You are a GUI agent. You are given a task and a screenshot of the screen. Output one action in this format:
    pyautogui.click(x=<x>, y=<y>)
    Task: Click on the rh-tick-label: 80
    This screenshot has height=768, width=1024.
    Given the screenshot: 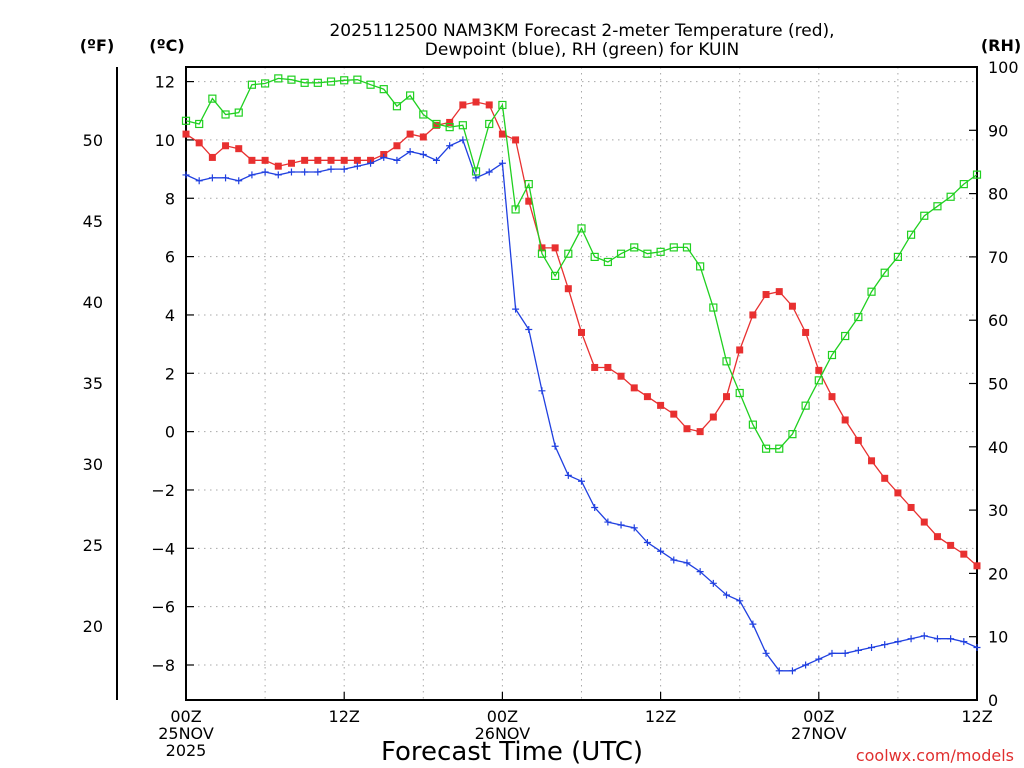 What is the action you would take?
    pyautogui.click(x=998, y=194)
    